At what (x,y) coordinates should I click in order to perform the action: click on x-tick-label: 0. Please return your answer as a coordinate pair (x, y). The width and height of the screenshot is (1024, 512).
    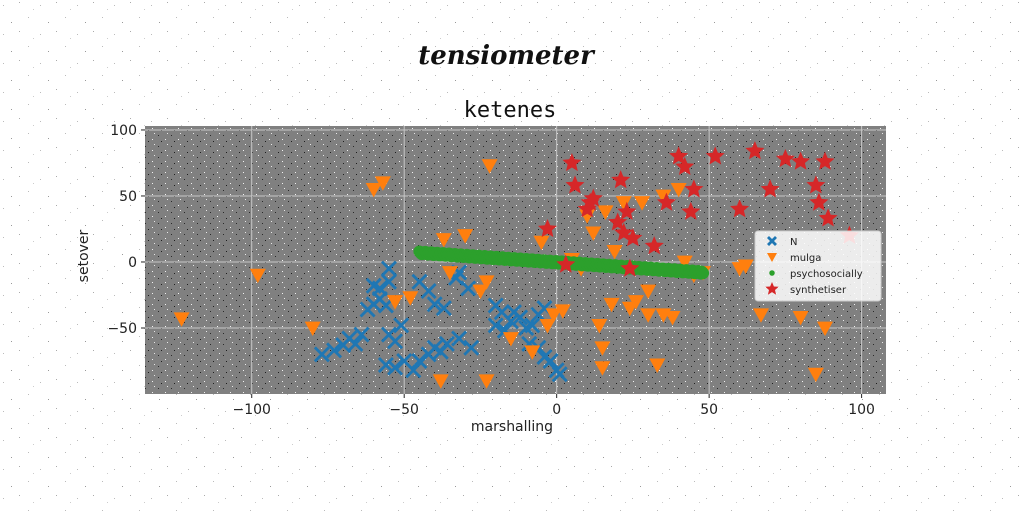
    Looking at the image, I should click on (556, 410).